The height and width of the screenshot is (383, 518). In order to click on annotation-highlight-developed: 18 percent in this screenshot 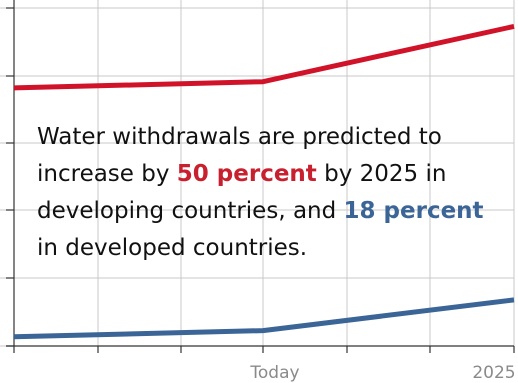, I will do `click(413, 211)`.